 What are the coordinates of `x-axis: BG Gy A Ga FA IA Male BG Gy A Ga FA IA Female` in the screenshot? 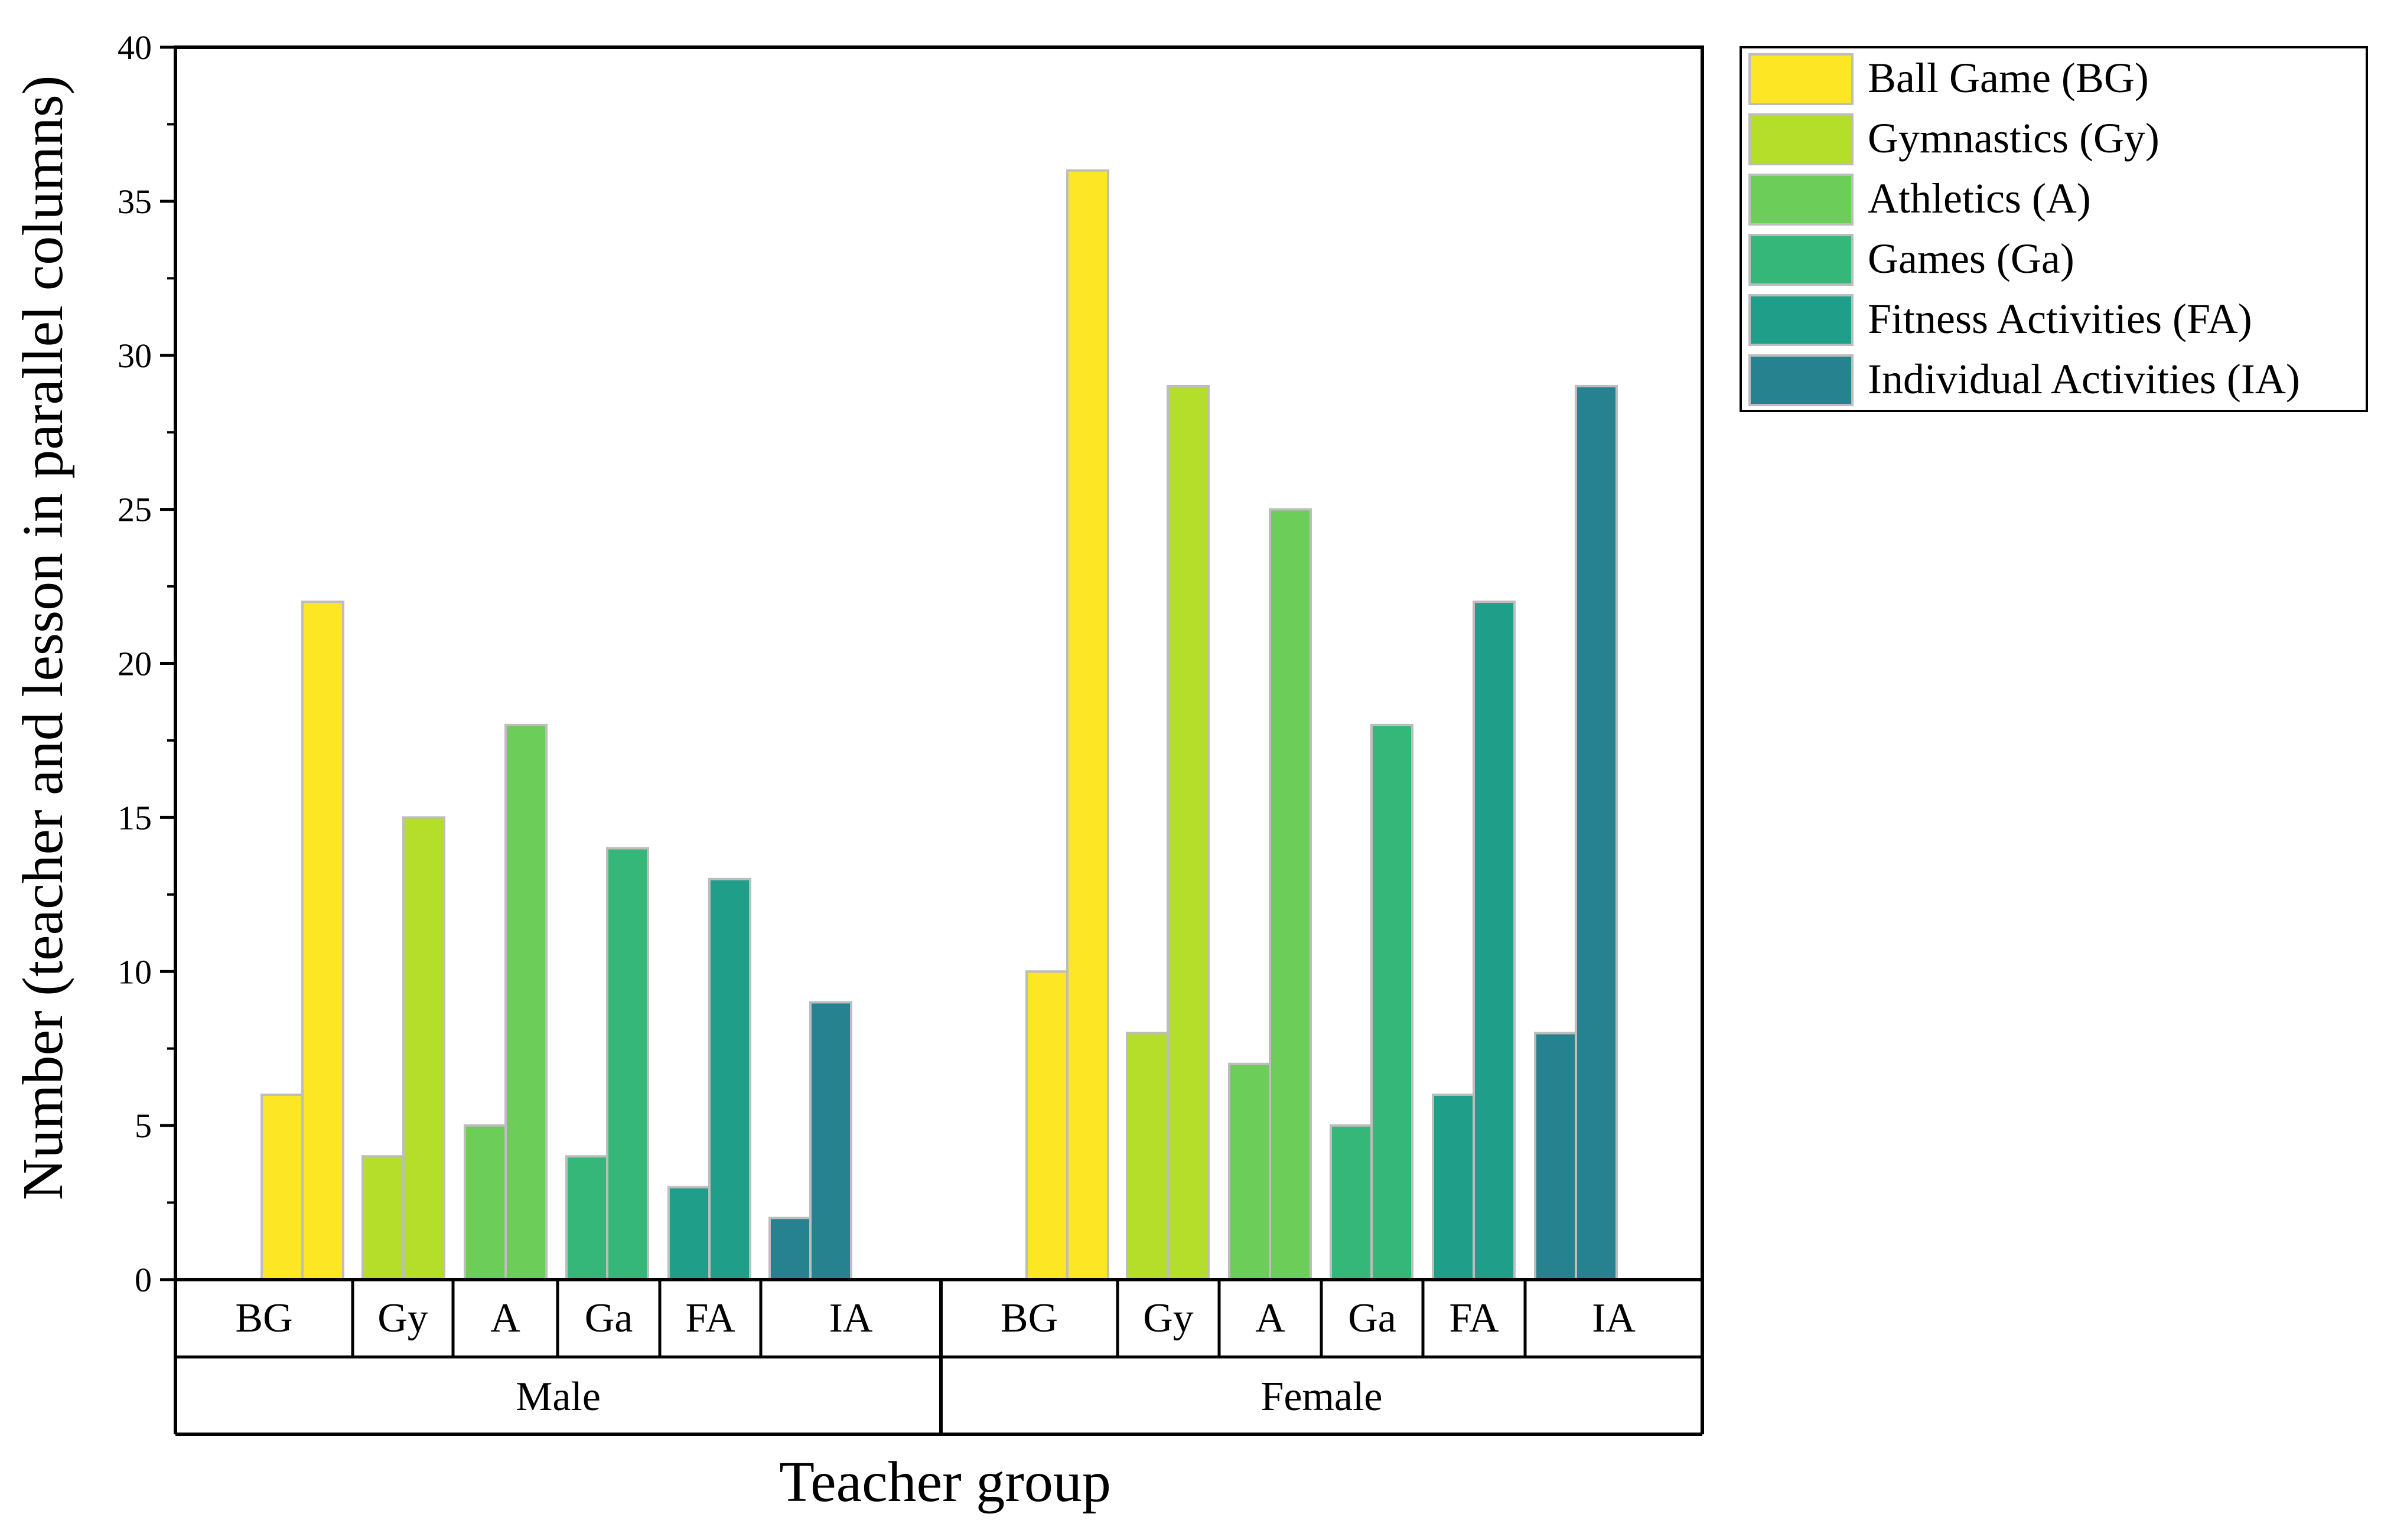 It's located at (939, 1357).